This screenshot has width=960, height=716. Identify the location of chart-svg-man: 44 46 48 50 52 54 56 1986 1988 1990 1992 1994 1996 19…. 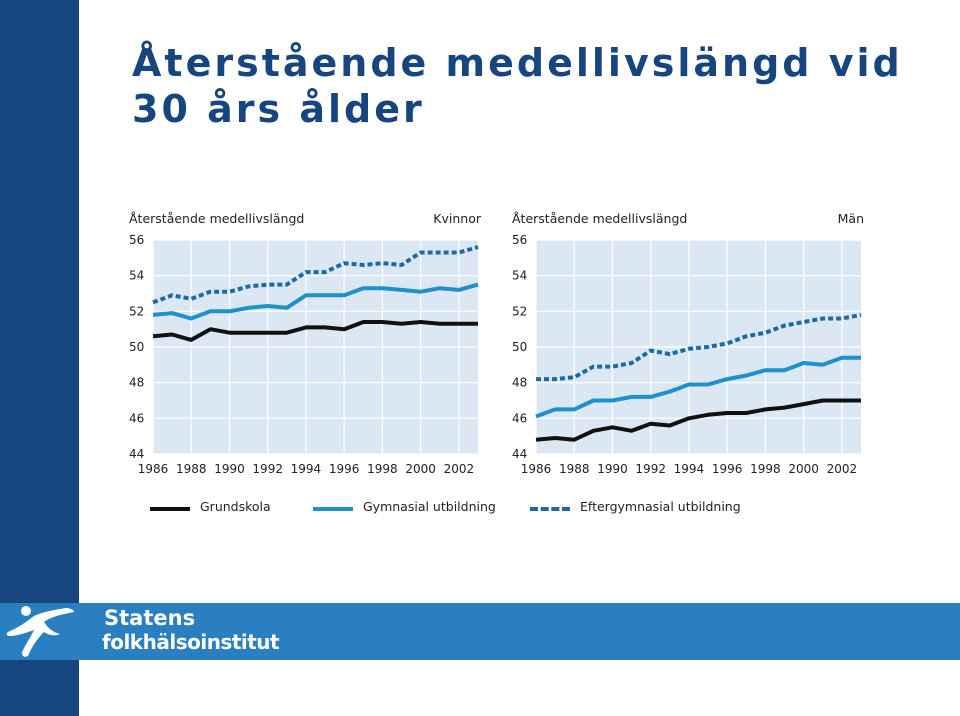
(687, 354).